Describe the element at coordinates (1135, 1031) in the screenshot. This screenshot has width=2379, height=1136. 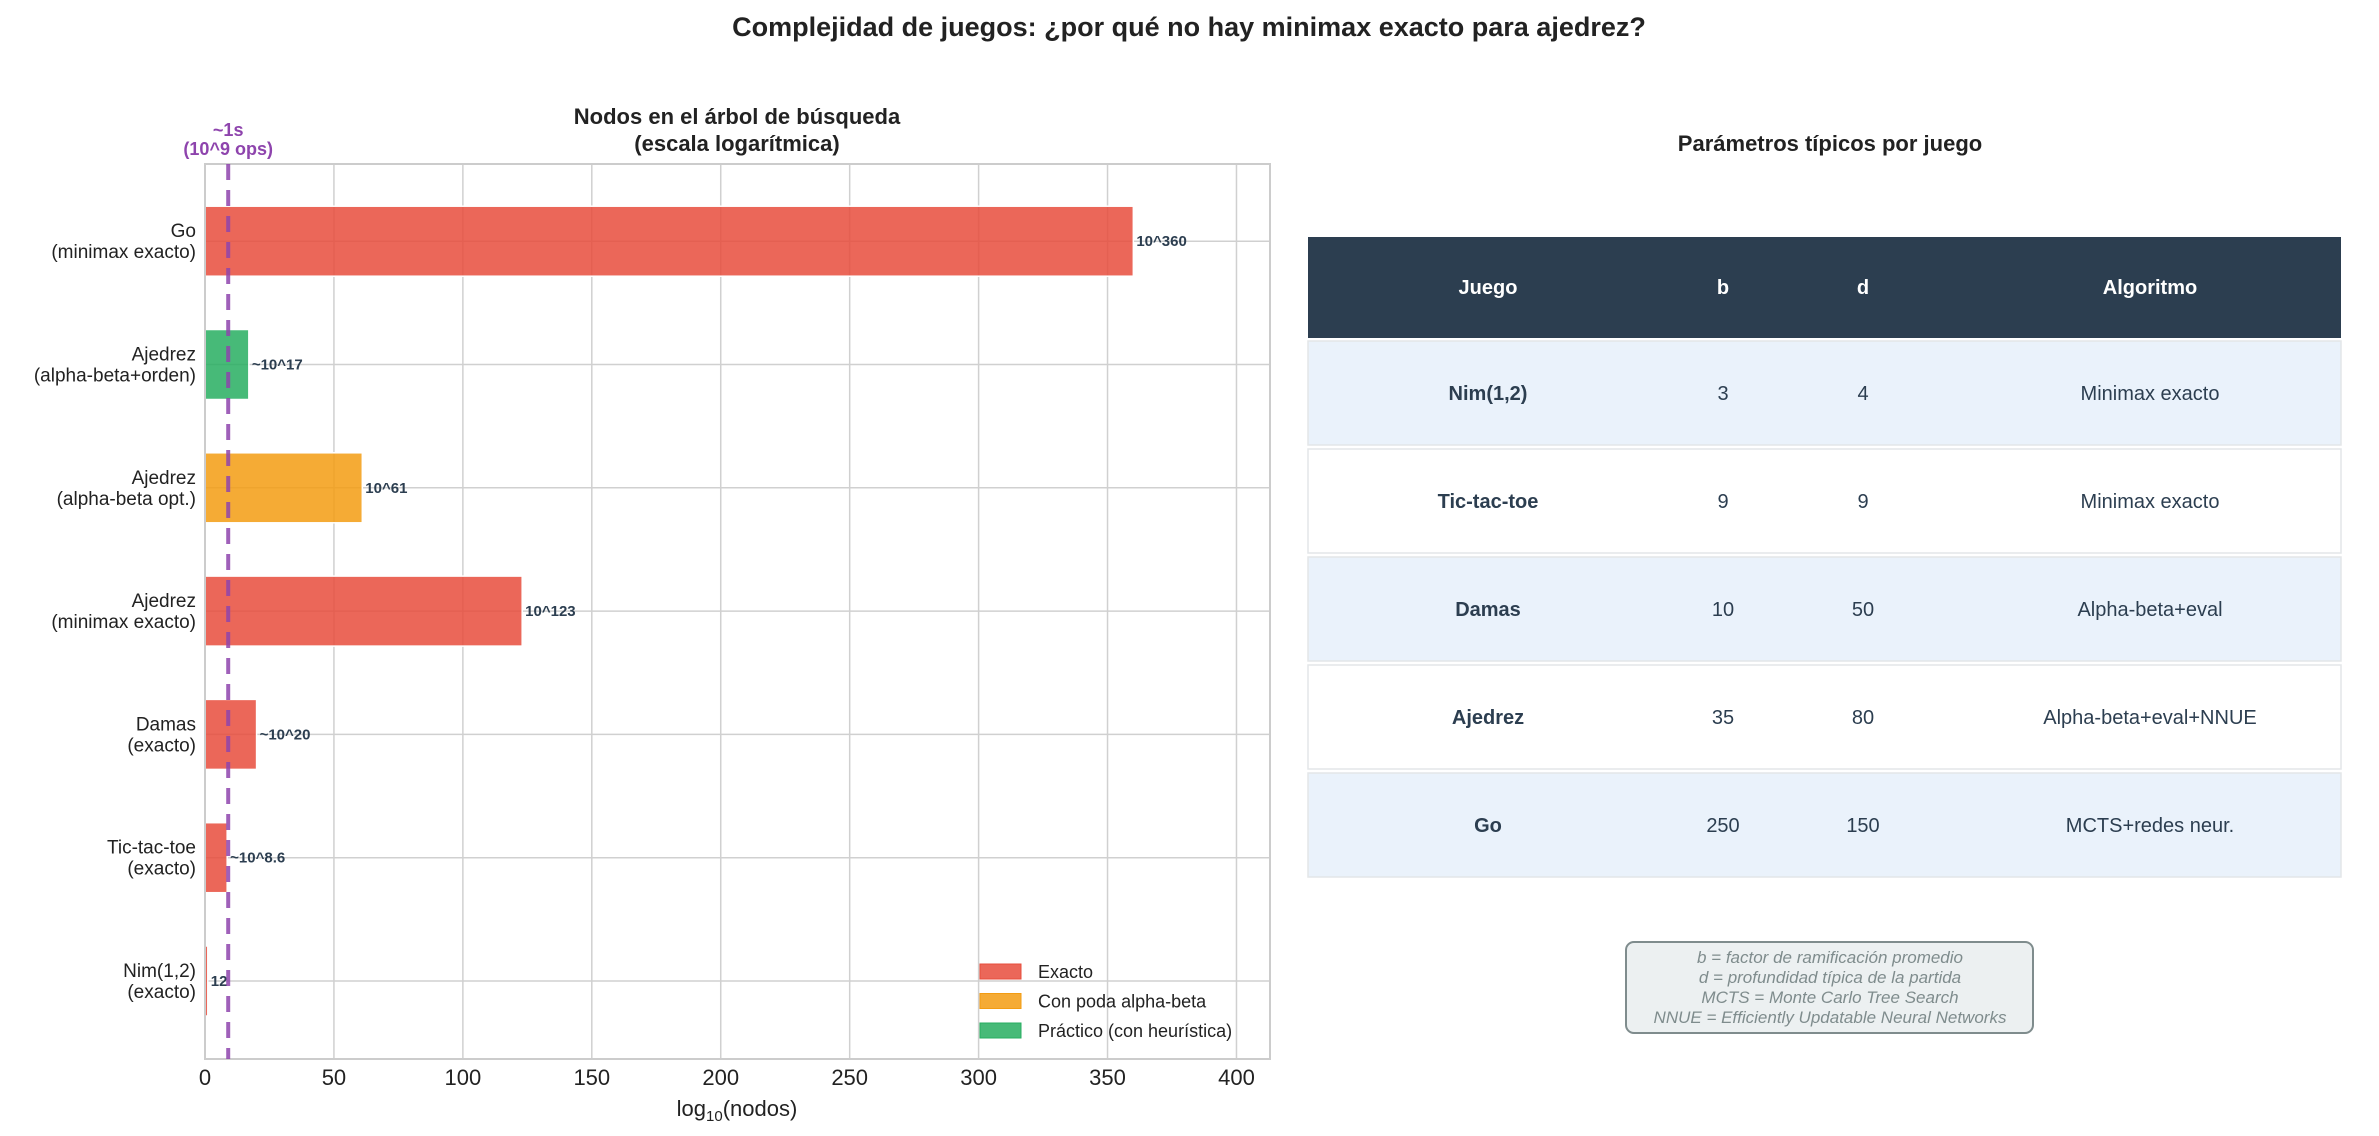
I see `legend-label: Práctico (con heurística)` at that location.